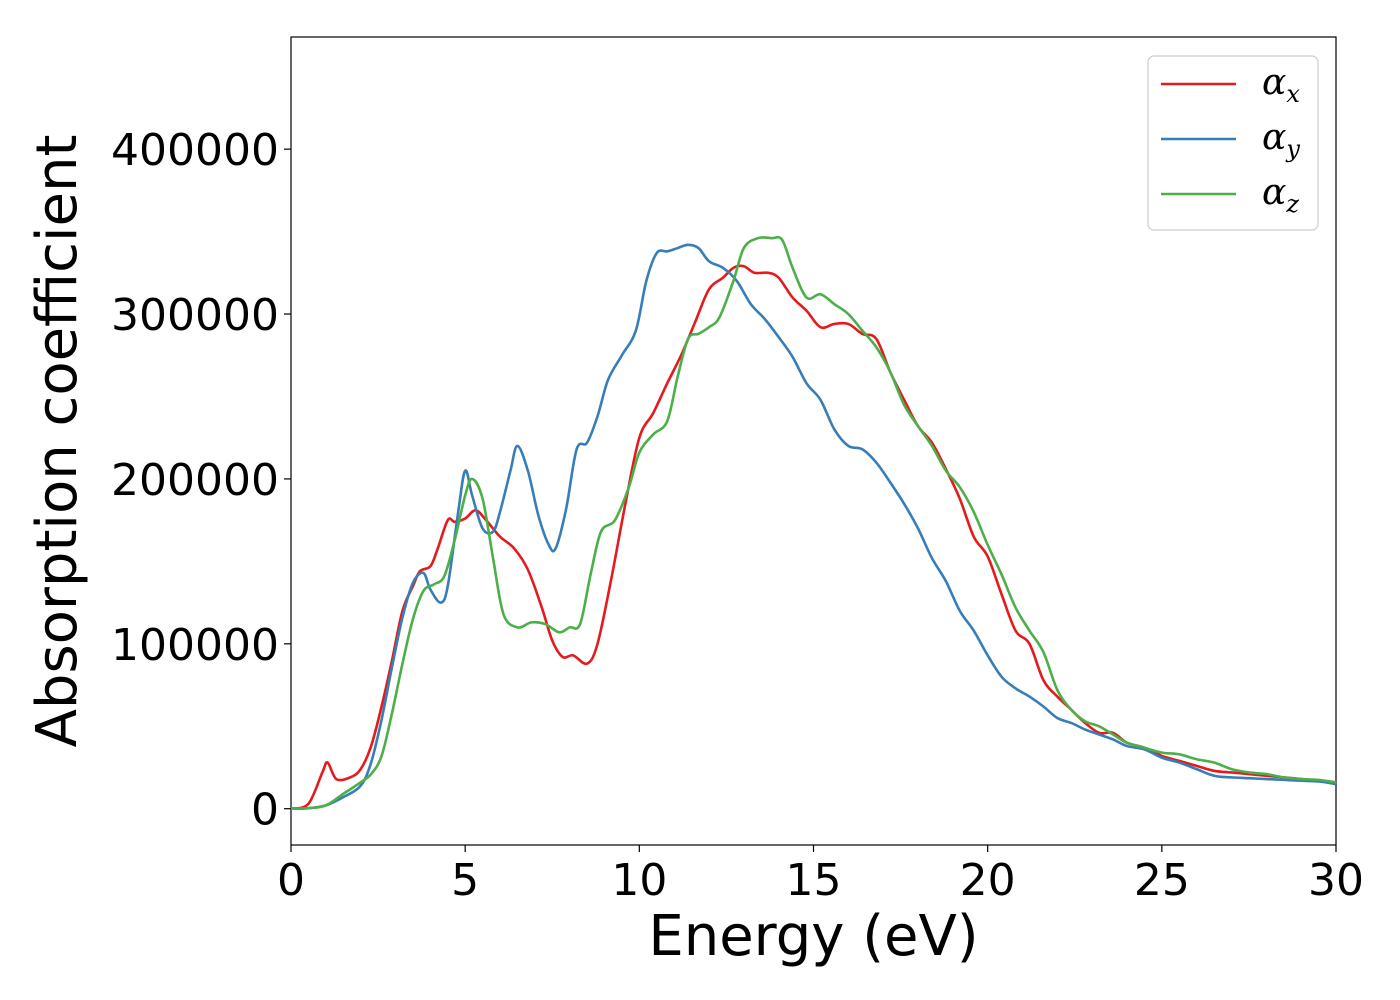 This screenshot has height=1000, width=1400. I want to click on legend-subscript: y, so click(1292, 149).